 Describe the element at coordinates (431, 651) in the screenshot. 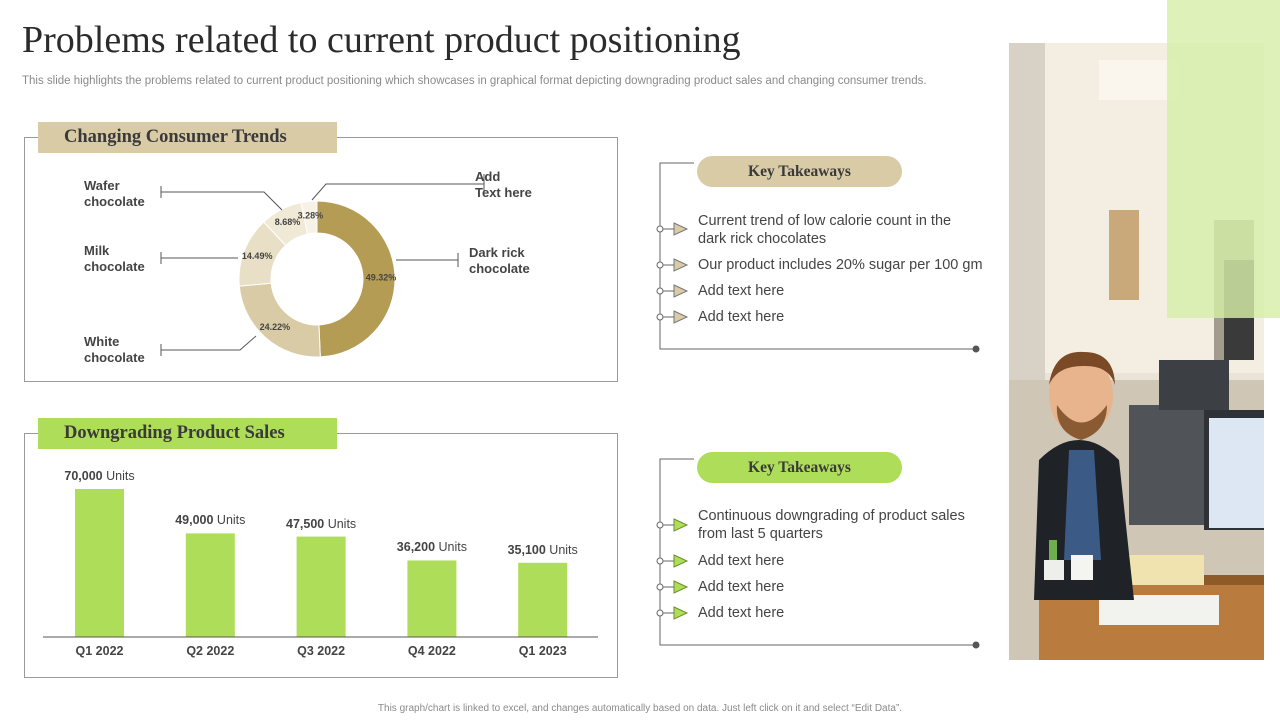

I see `bar-category-label-4: Q4 2022` at that location.